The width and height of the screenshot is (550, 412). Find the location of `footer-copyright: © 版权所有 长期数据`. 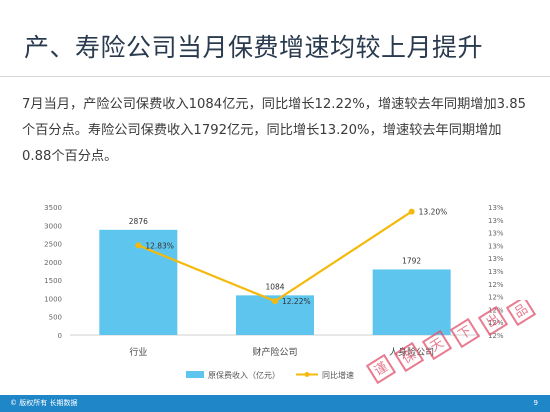

footer-copyright: © 版权所有 长期数据 is located at coordinates (44, 403).